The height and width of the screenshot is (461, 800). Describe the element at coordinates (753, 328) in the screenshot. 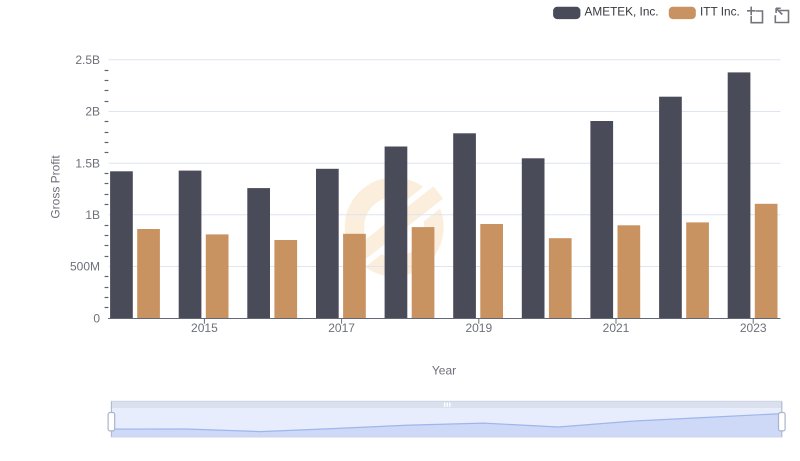

I see `svg-text: 2023` at that location.